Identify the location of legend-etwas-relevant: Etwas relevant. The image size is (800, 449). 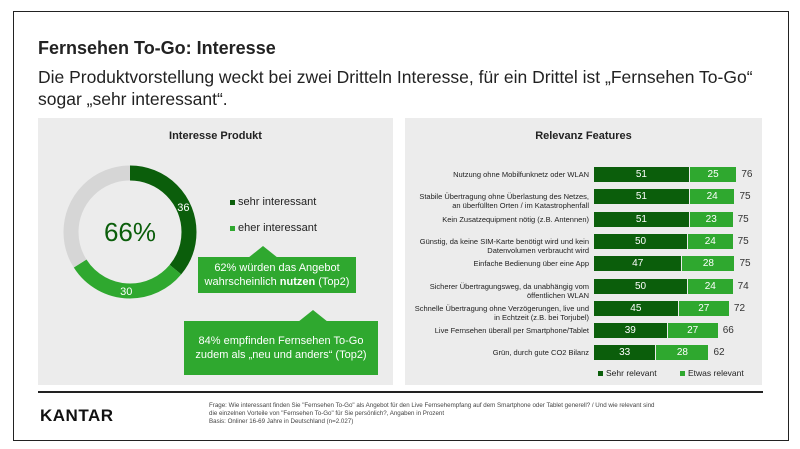
(712, 373).